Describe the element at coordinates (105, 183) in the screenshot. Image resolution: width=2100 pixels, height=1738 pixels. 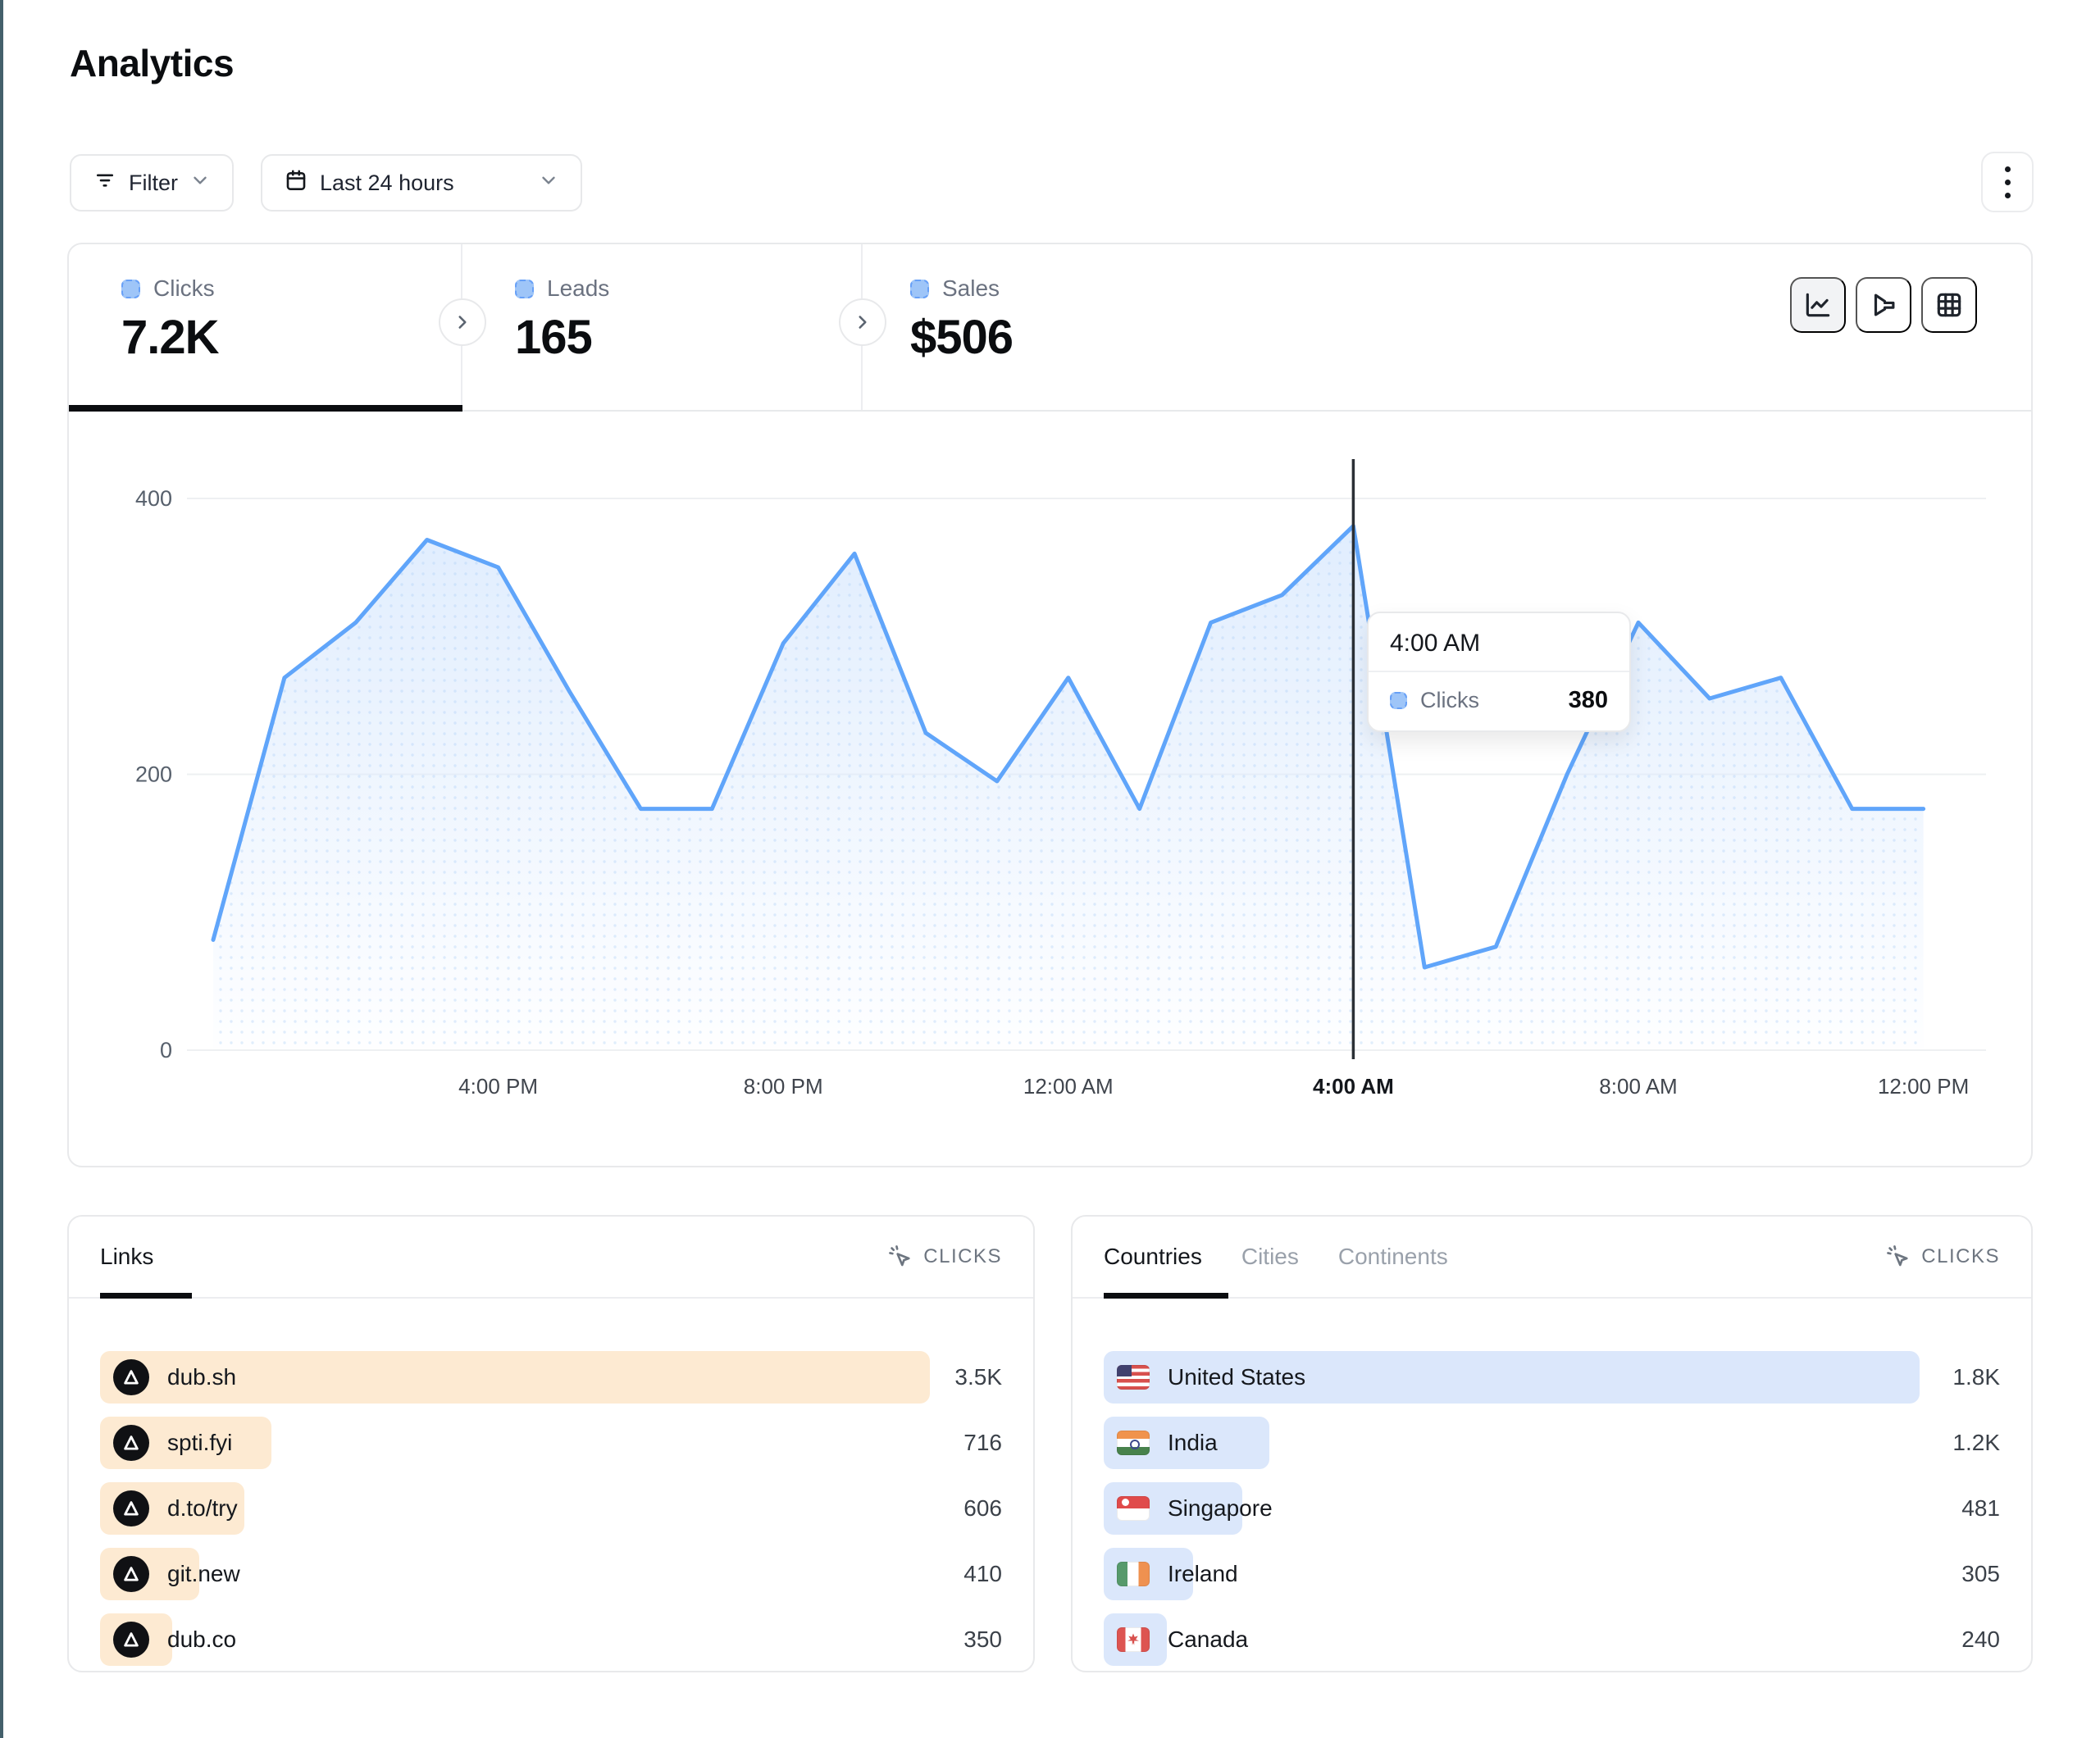
I see `filter-lines-icon` at that location.